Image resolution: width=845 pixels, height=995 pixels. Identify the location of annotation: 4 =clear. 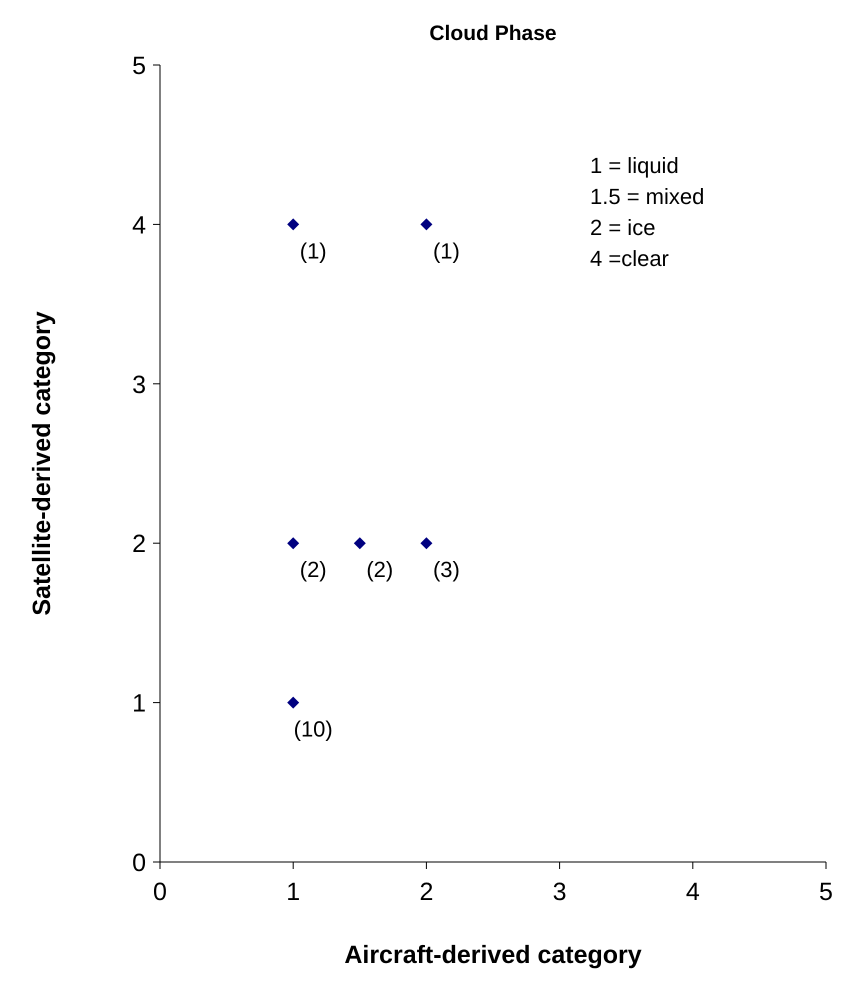
(629, 258).